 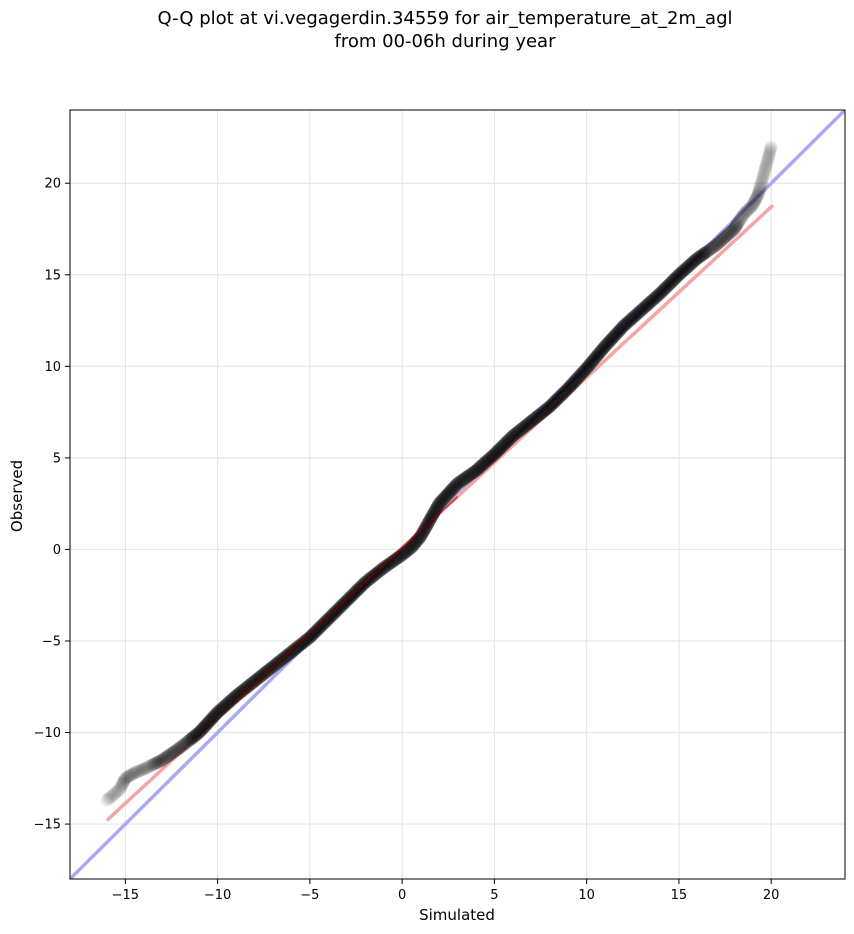 What do you see at coordinates (57, 550) in the screenshot?
I see `y-tick-label: 0` at bounding box center [57, 550].